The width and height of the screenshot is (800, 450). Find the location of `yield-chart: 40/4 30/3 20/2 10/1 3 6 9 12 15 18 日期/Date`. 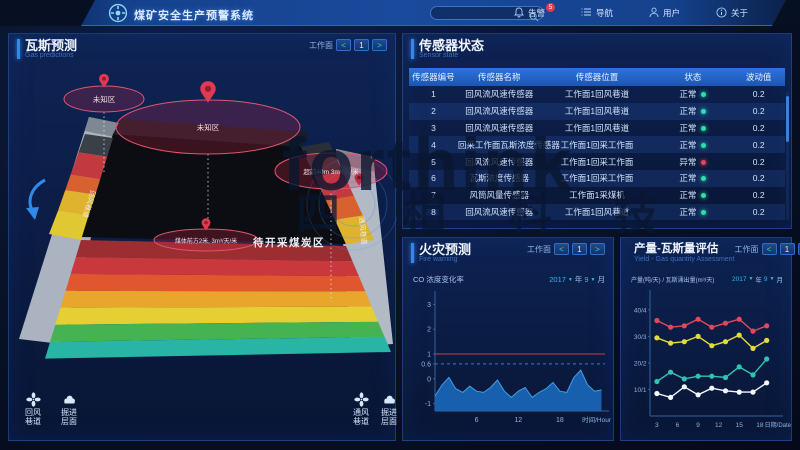

yield-chart: 40/4 30/3 20/2 10/1 3 6 9 12 15 18 日期/Date is located at coordinates (713, 359).